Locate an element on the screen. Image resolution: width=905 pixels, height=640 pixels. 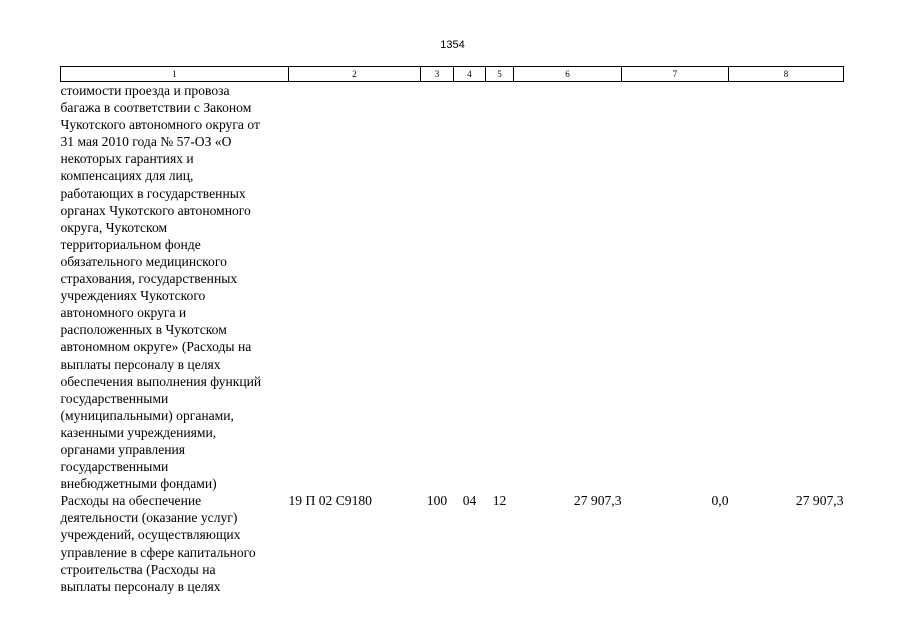
column-header-2: 2 is located at coordinates (354, 74).